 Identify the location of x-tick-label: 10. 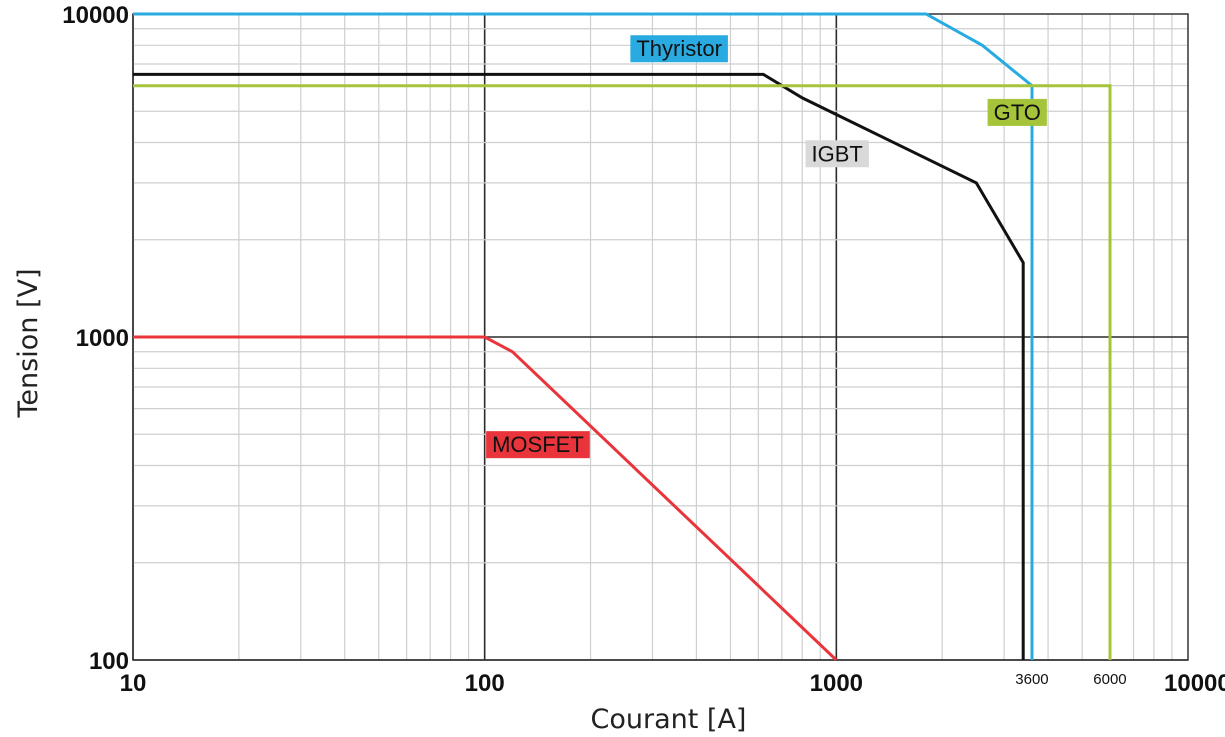
(133, 683).